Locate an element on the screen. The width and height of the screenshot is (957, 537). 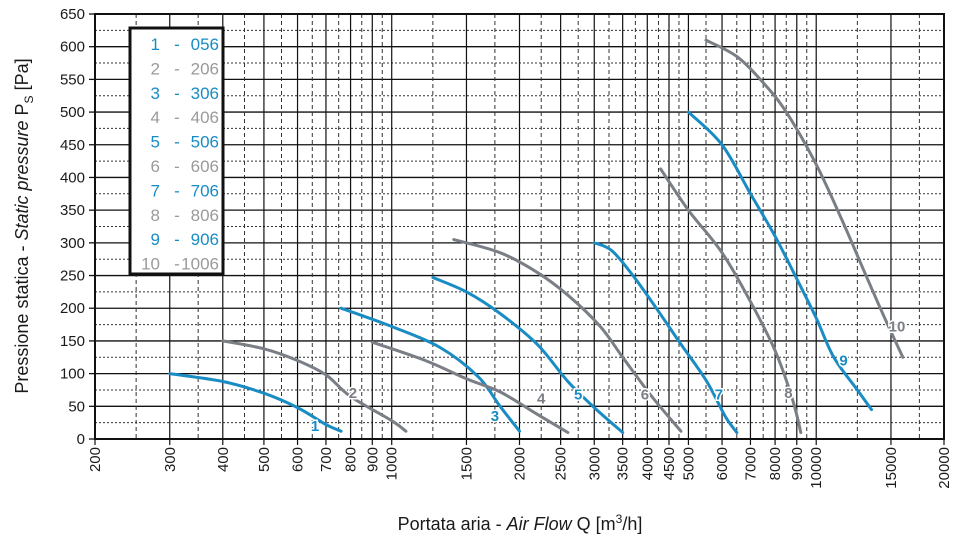
y-tick-label: 50 is located at coordinates (76, 406).